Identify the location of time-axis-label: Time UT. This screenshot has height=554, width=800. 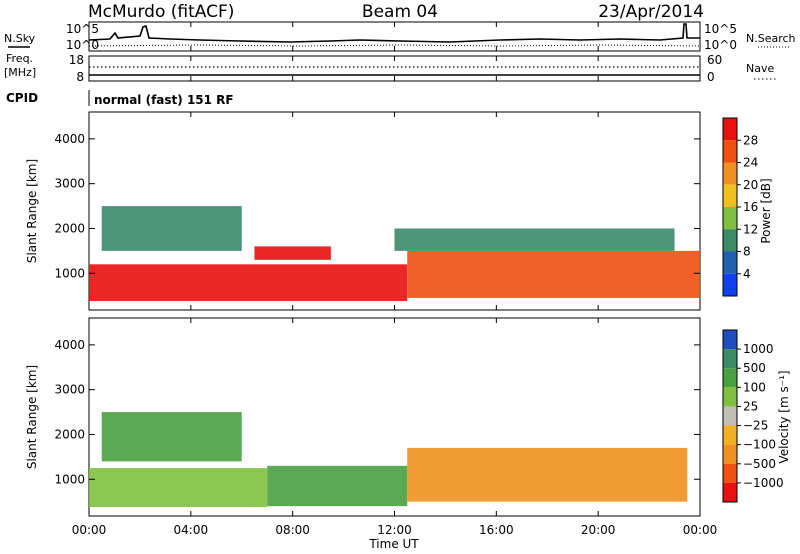
(393, 544).